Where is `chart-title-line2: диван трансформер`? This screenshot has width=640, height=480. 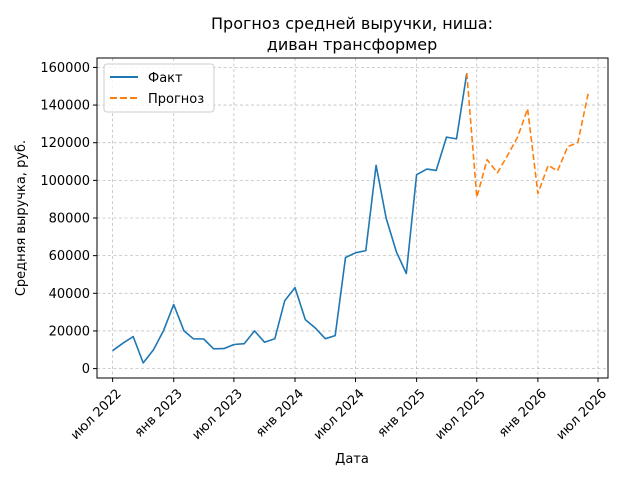
chart-title-line2: диван трансформер is located at coordinates (352, 44).